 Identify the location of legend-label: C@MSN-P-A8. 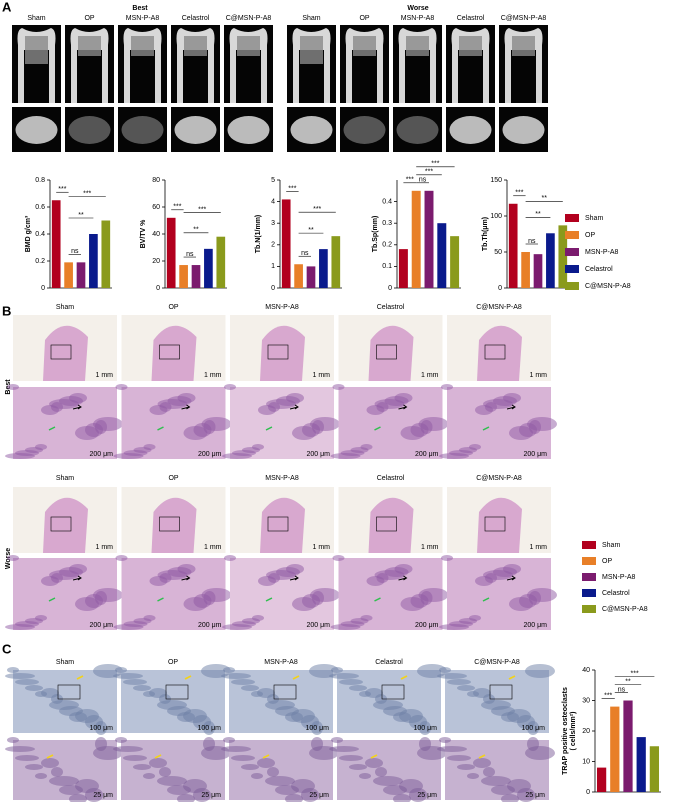
(625, 609).